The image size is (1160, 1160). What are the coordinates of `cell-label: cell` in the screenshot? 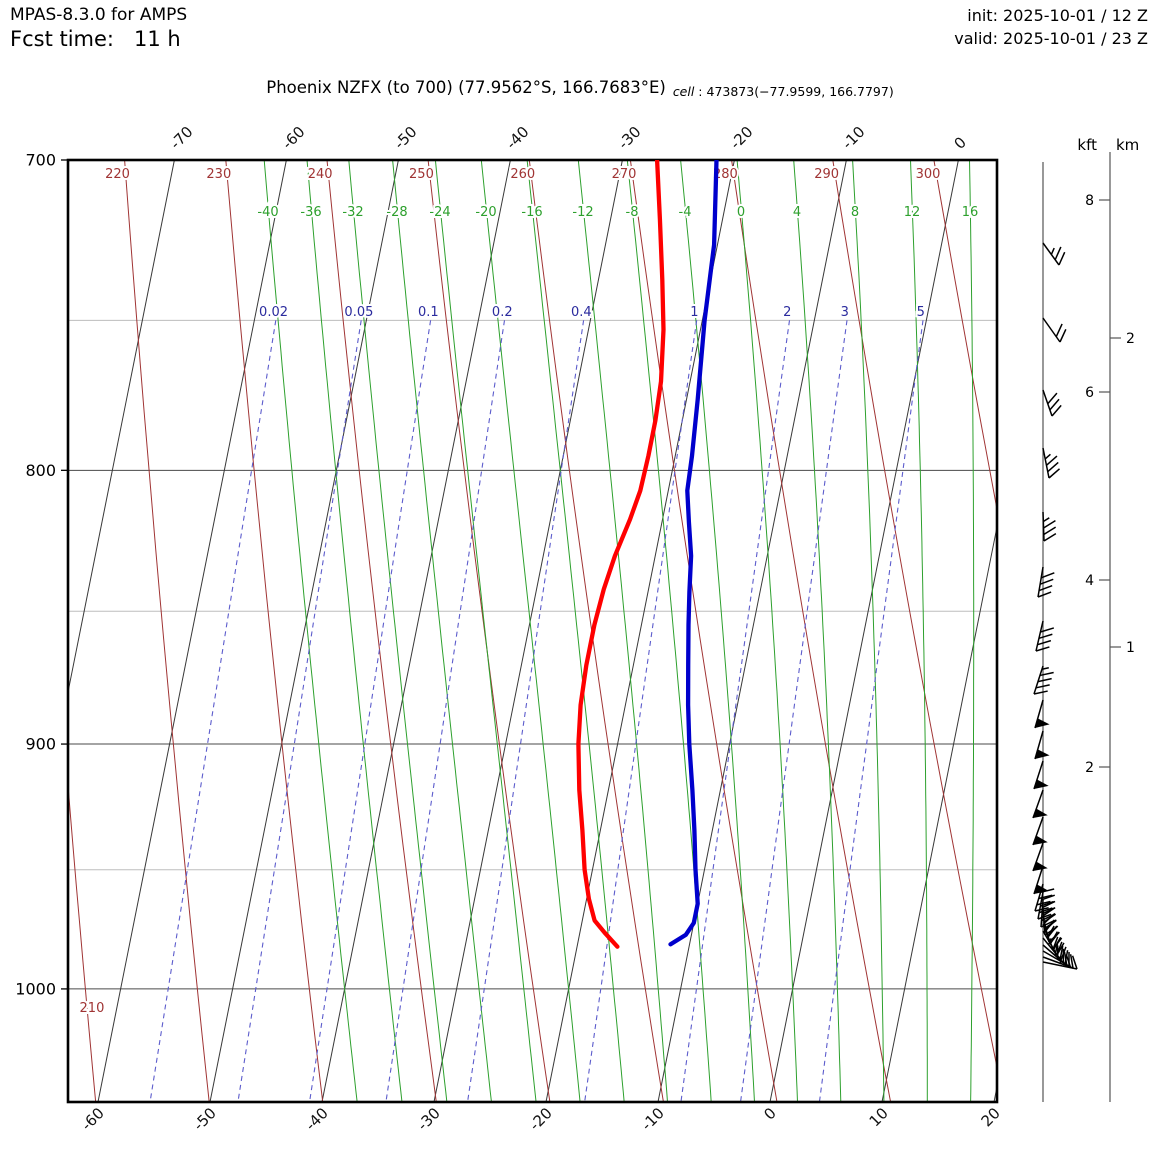 It's located at (683, 91).